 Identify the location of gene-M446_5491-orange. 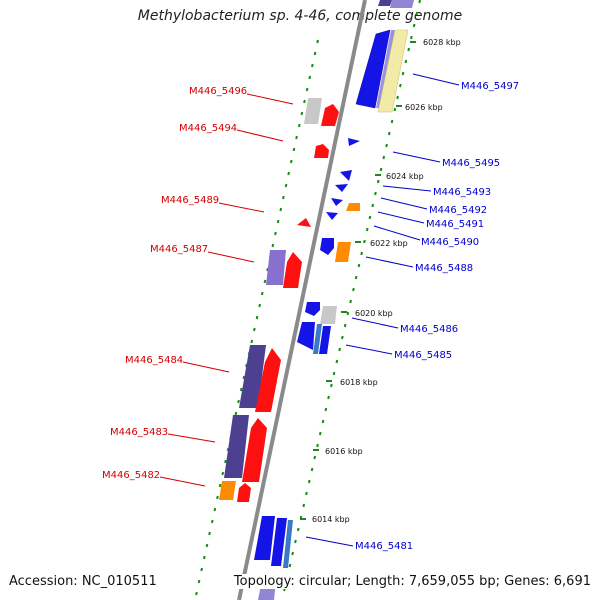
(353, 207).